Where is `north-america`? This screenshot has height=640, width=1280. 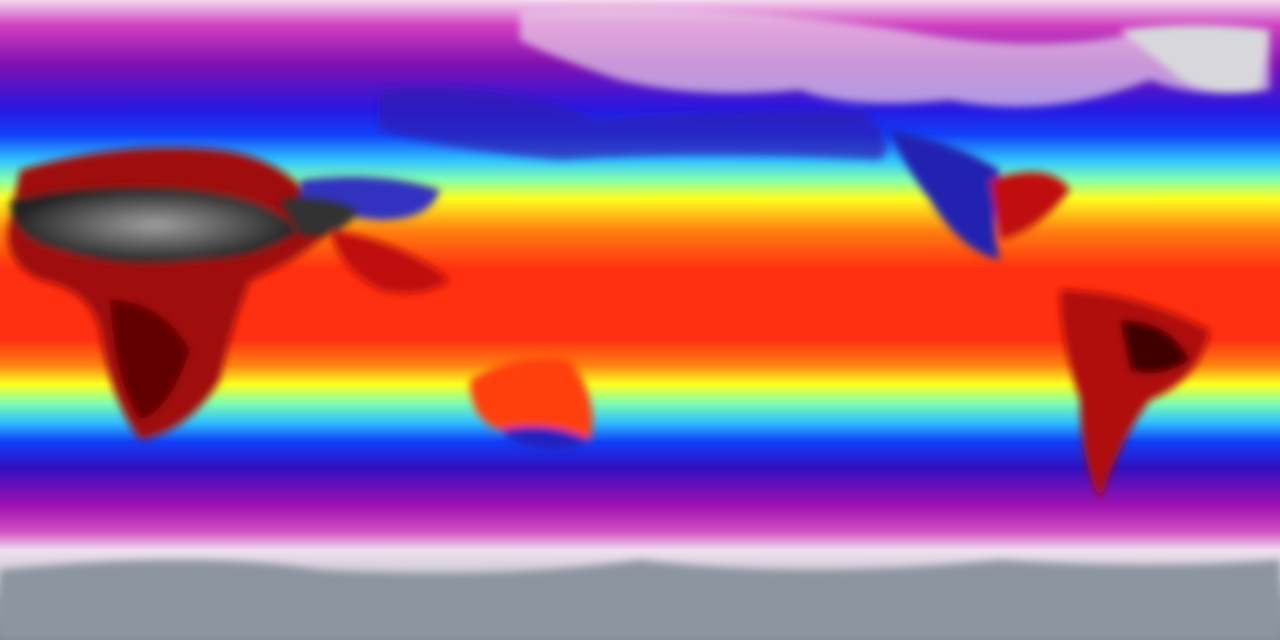 north-america is located at coordinates (980, 195).